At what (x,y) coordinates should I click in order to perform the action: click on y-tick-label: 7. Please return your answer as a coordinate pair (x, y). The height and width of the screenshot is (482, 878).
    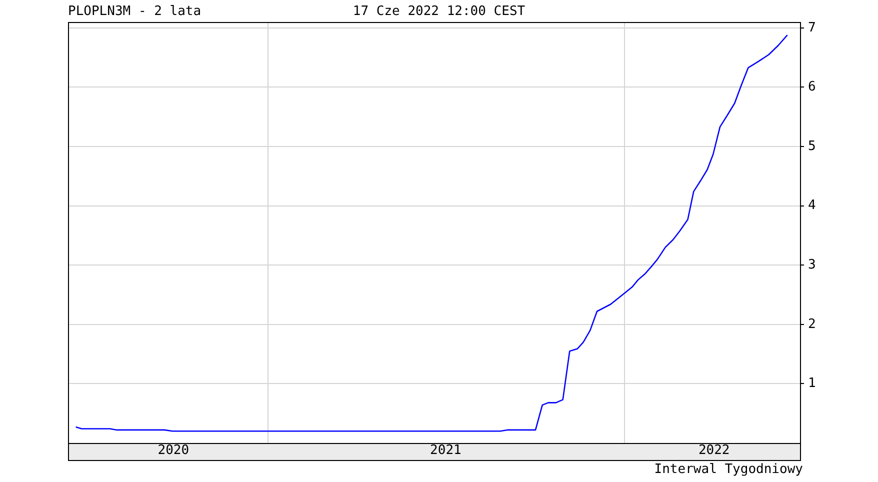
    Looking at the image, I should click on (812, 28).